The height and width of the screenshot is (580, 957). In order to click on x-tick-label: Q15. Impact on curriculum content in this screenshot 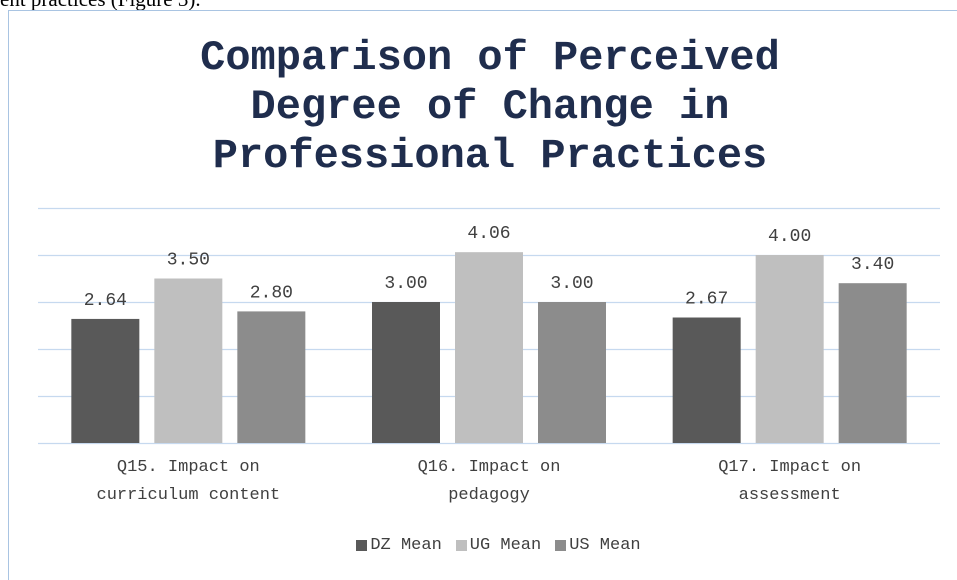, I will do `click(188, 481)`.